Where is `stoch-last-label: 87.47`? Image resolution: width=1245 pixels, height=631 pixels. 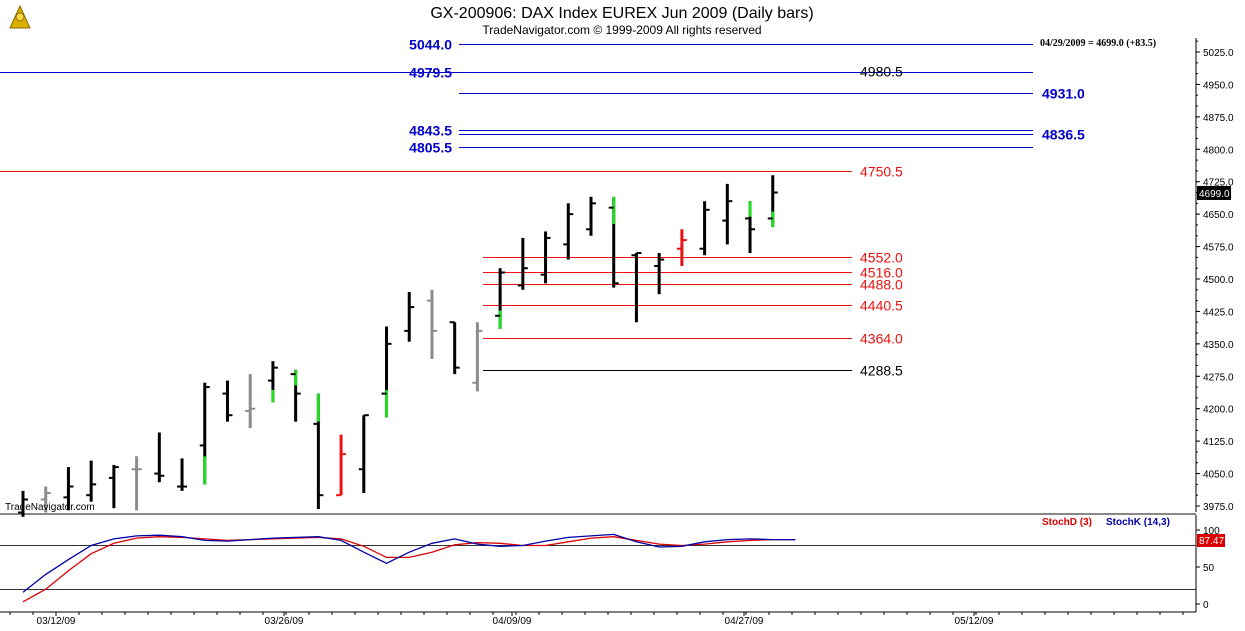
stoch-last-label: 87.47 is located at coordinates (1211, 541).